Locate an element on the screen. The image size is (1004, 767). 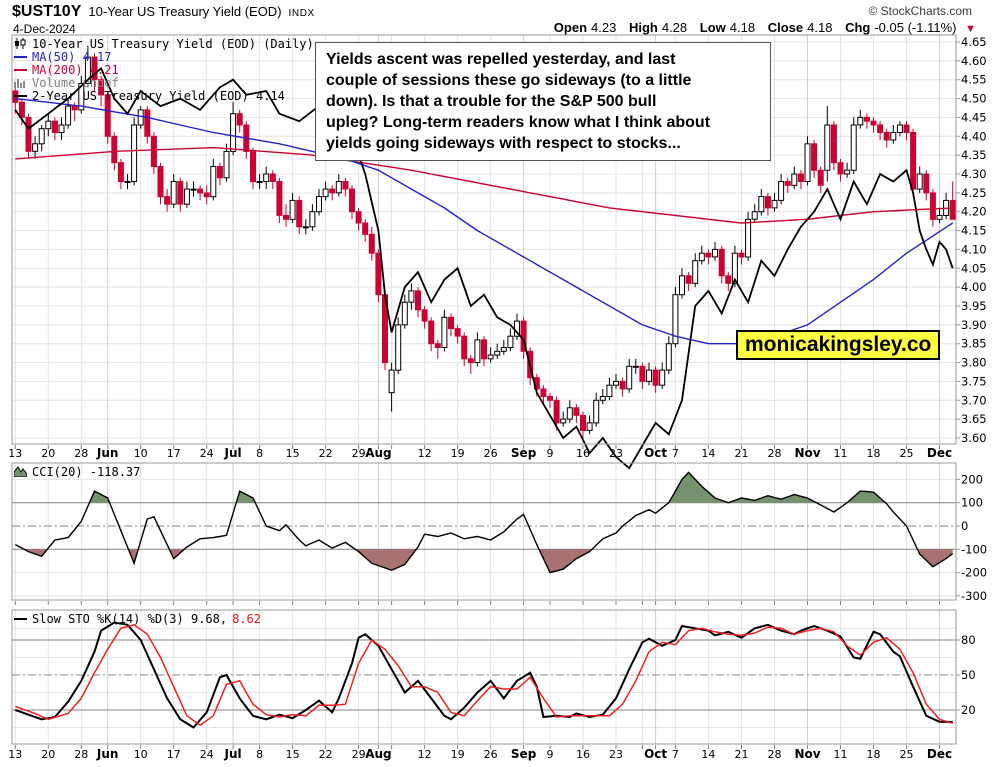
svg-text: -100 is located at coordinates (974, 549).